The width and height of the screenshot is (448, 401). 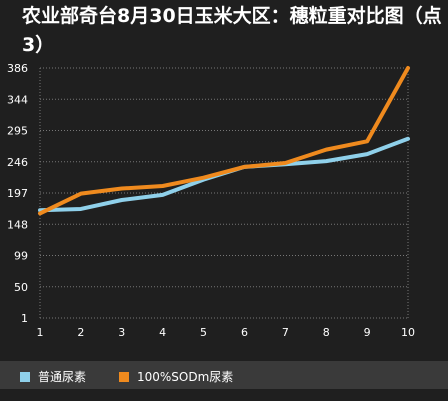 What do you see at coordinates (80, 332) in the screenshot?
I see `x-tick-label: 2` at bounding box center [80, 332].